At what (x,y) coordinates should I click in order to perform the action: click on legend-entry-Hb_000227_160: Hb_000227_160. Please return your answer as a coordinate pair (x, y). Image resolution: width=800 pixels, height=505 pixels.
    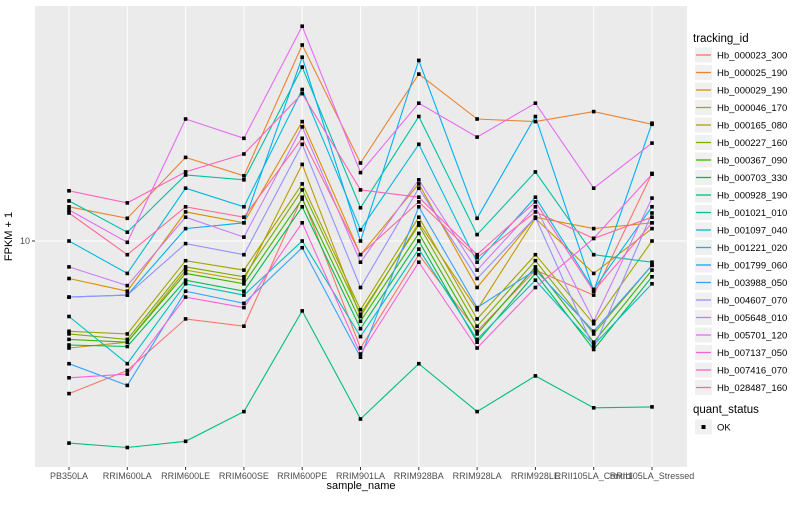
    Looking at the image, I should click on (741, 142).